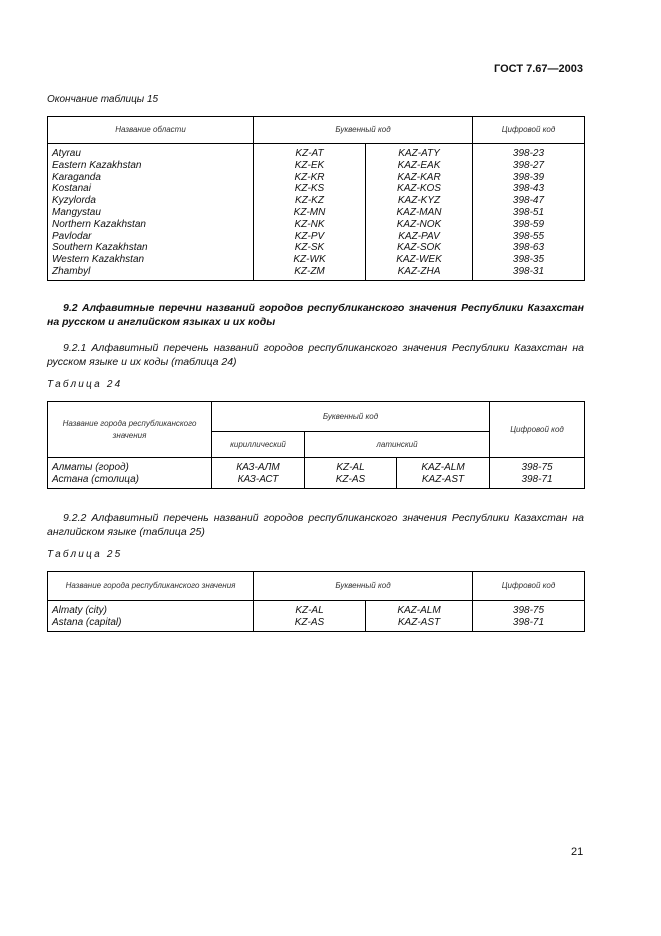  I want to click on table-cell: KAZ-KOS, so click(419, 189).